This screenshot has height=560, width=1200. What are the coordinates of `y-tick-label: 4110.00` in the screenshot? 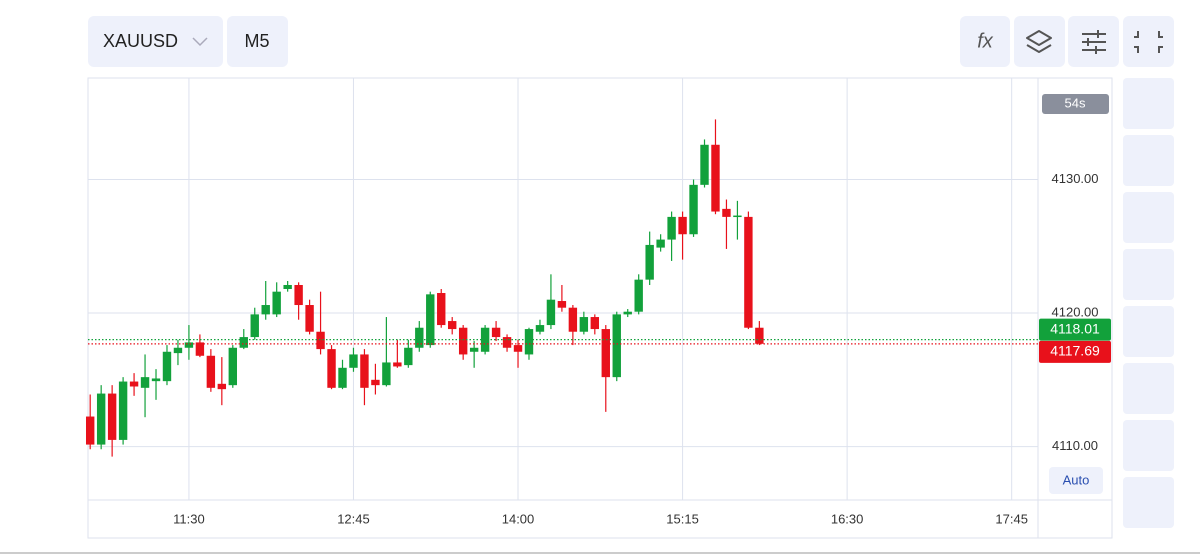 It's located at (1075, 445).